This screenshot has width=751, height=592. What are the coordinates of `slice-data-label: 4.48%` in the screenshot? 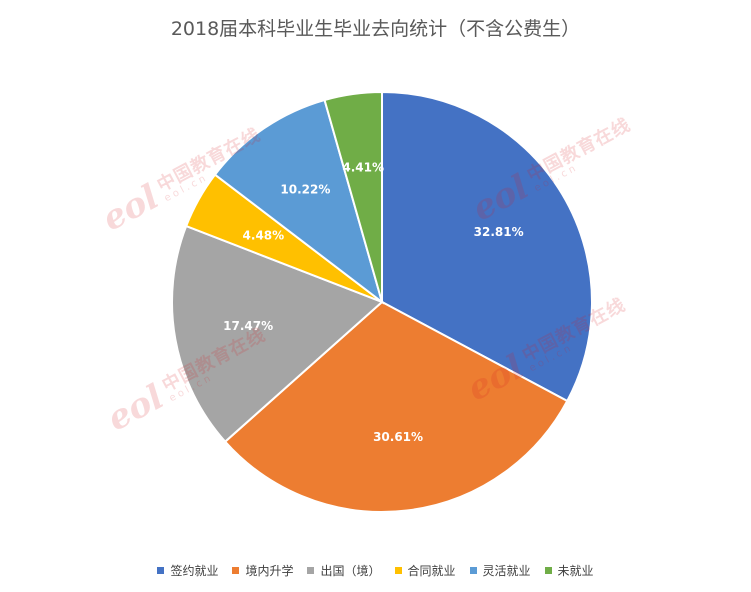 It's located at (264, 236).